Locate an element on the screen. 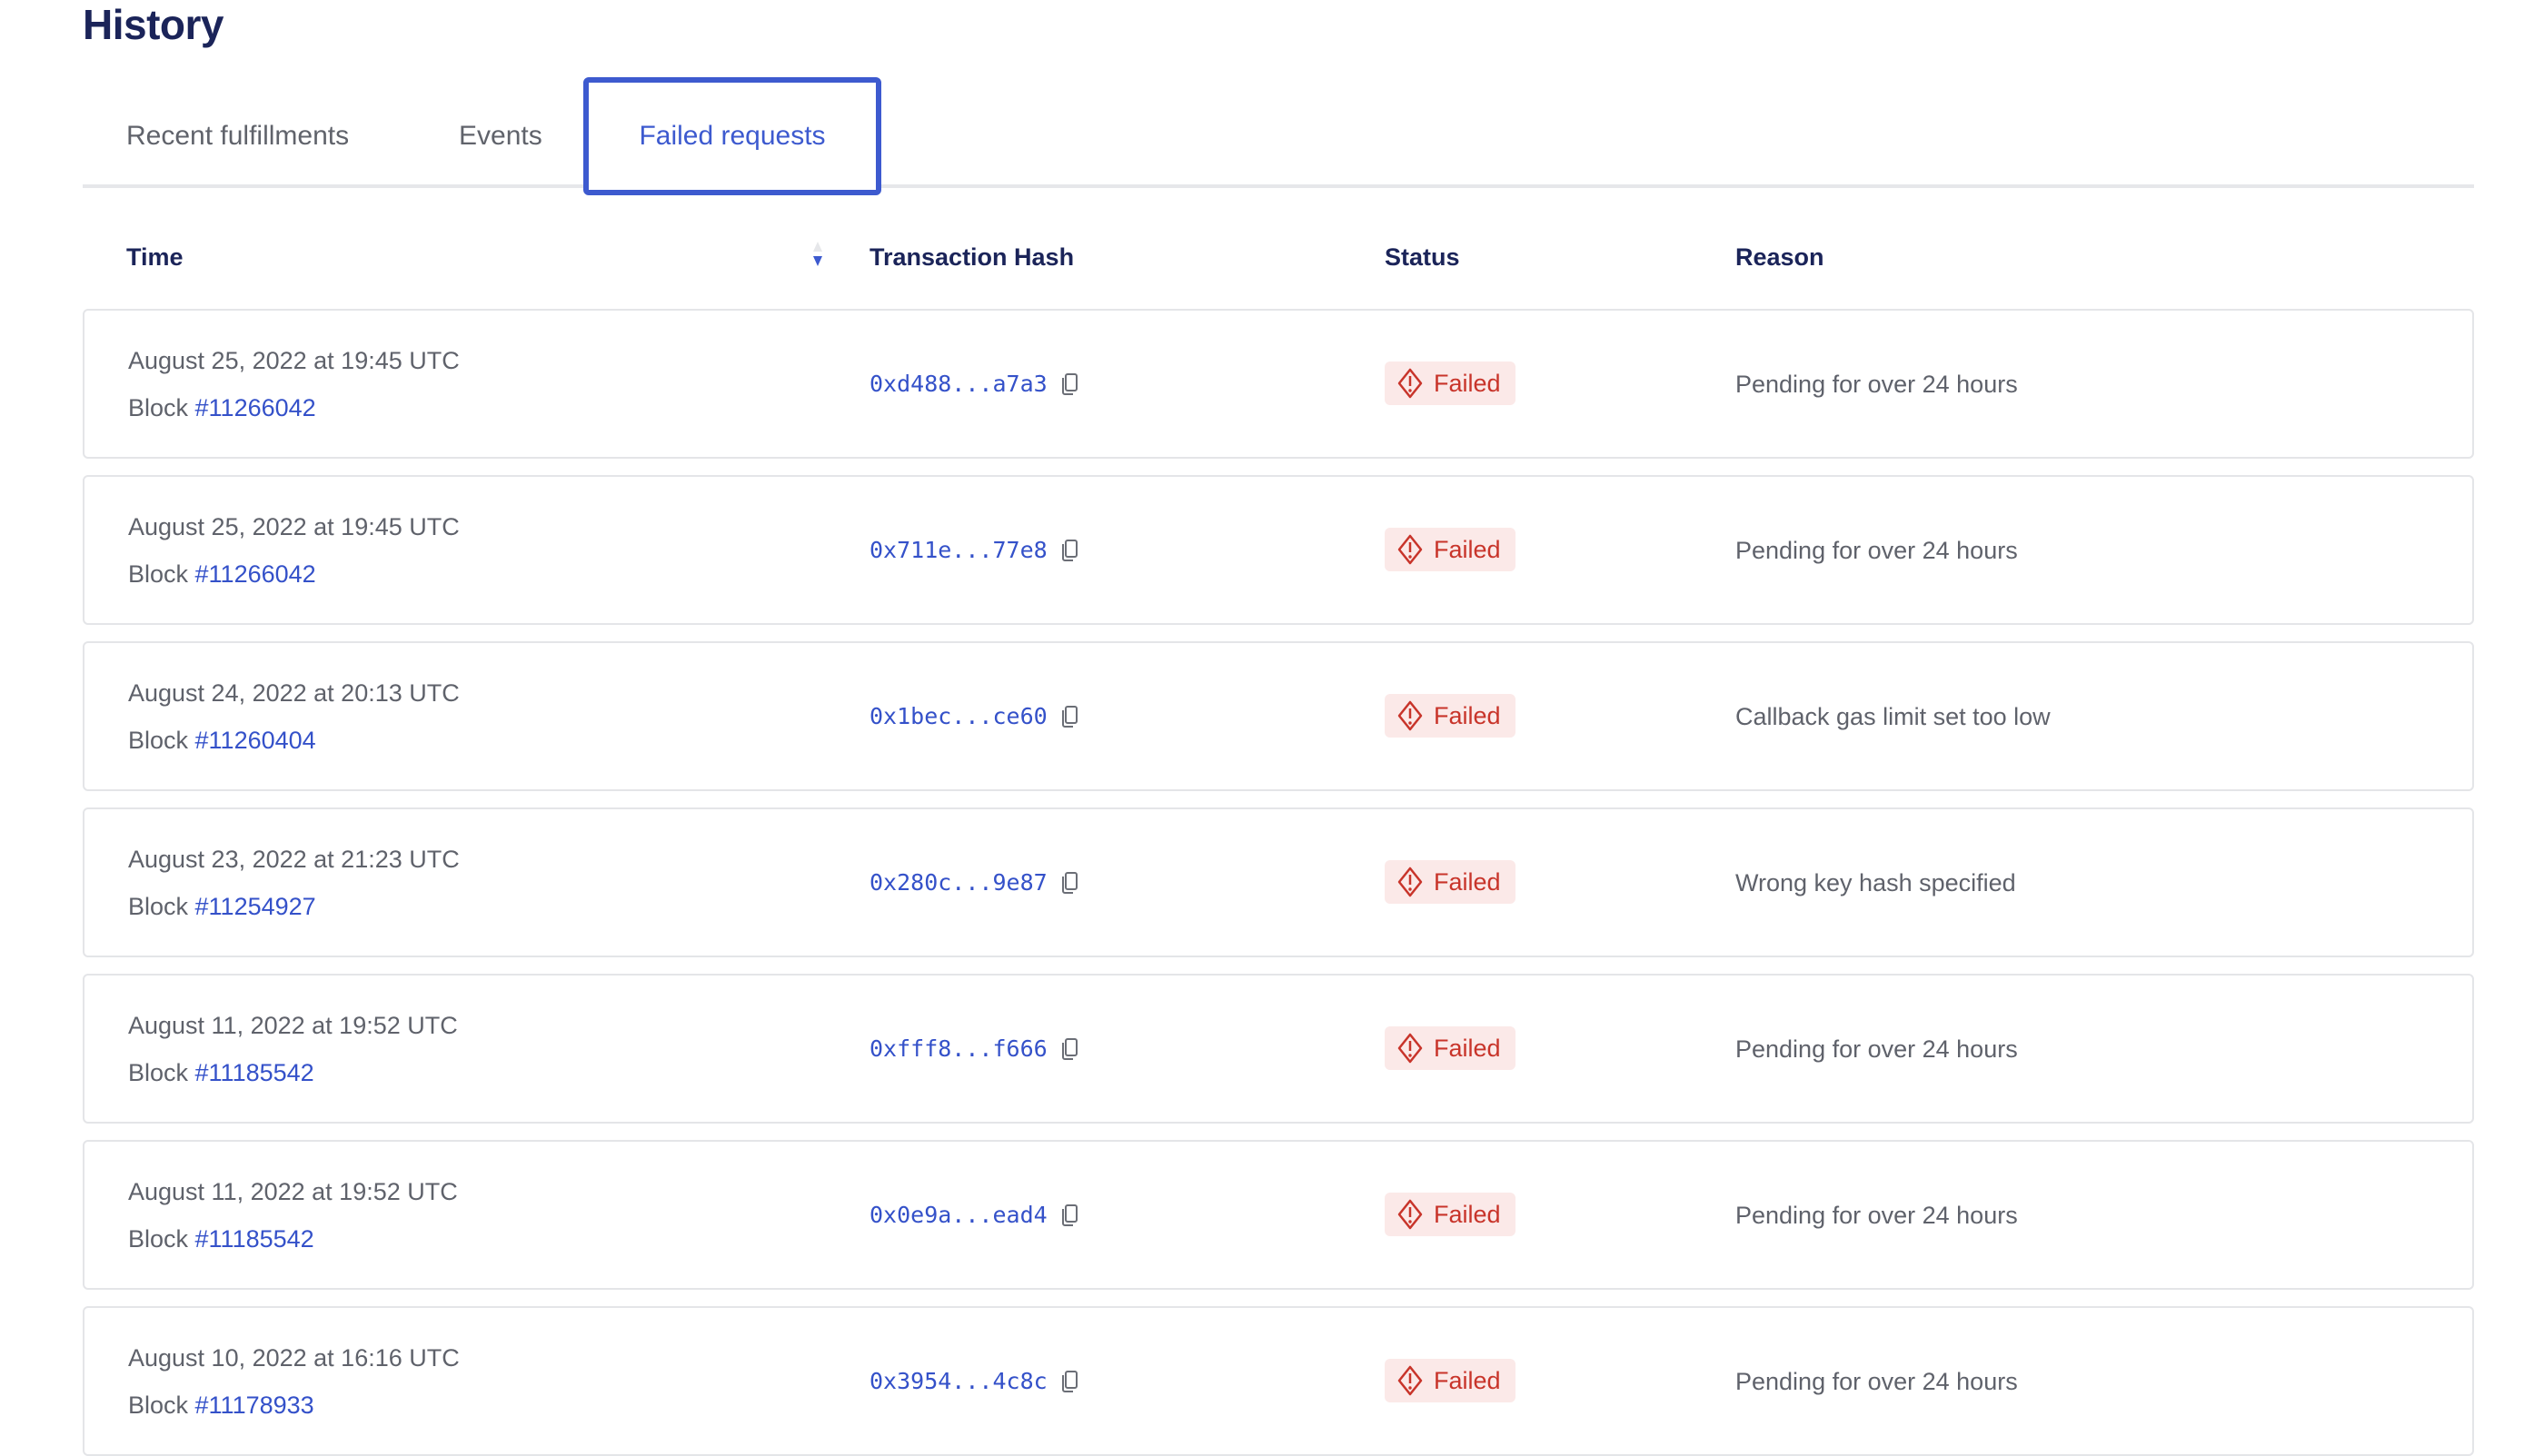 The height and width of the screenshot is (1456, 2524). transaction-hash: 0xfff8...f666 is located at coordinates (973, 1048).